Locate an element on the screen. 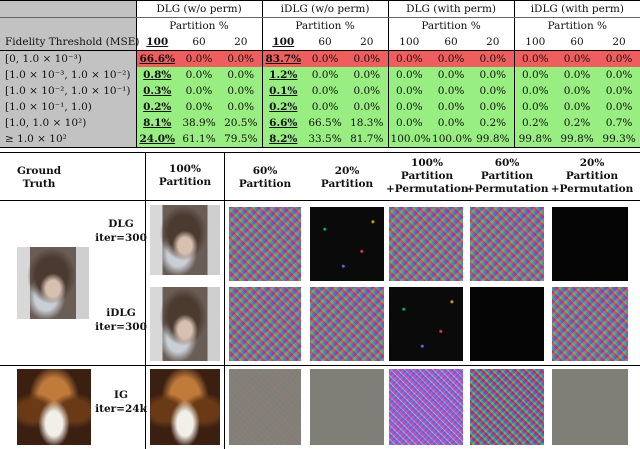 This screenshot has height=449, width=640. corner-spacer is located at coordinates (68, 9).